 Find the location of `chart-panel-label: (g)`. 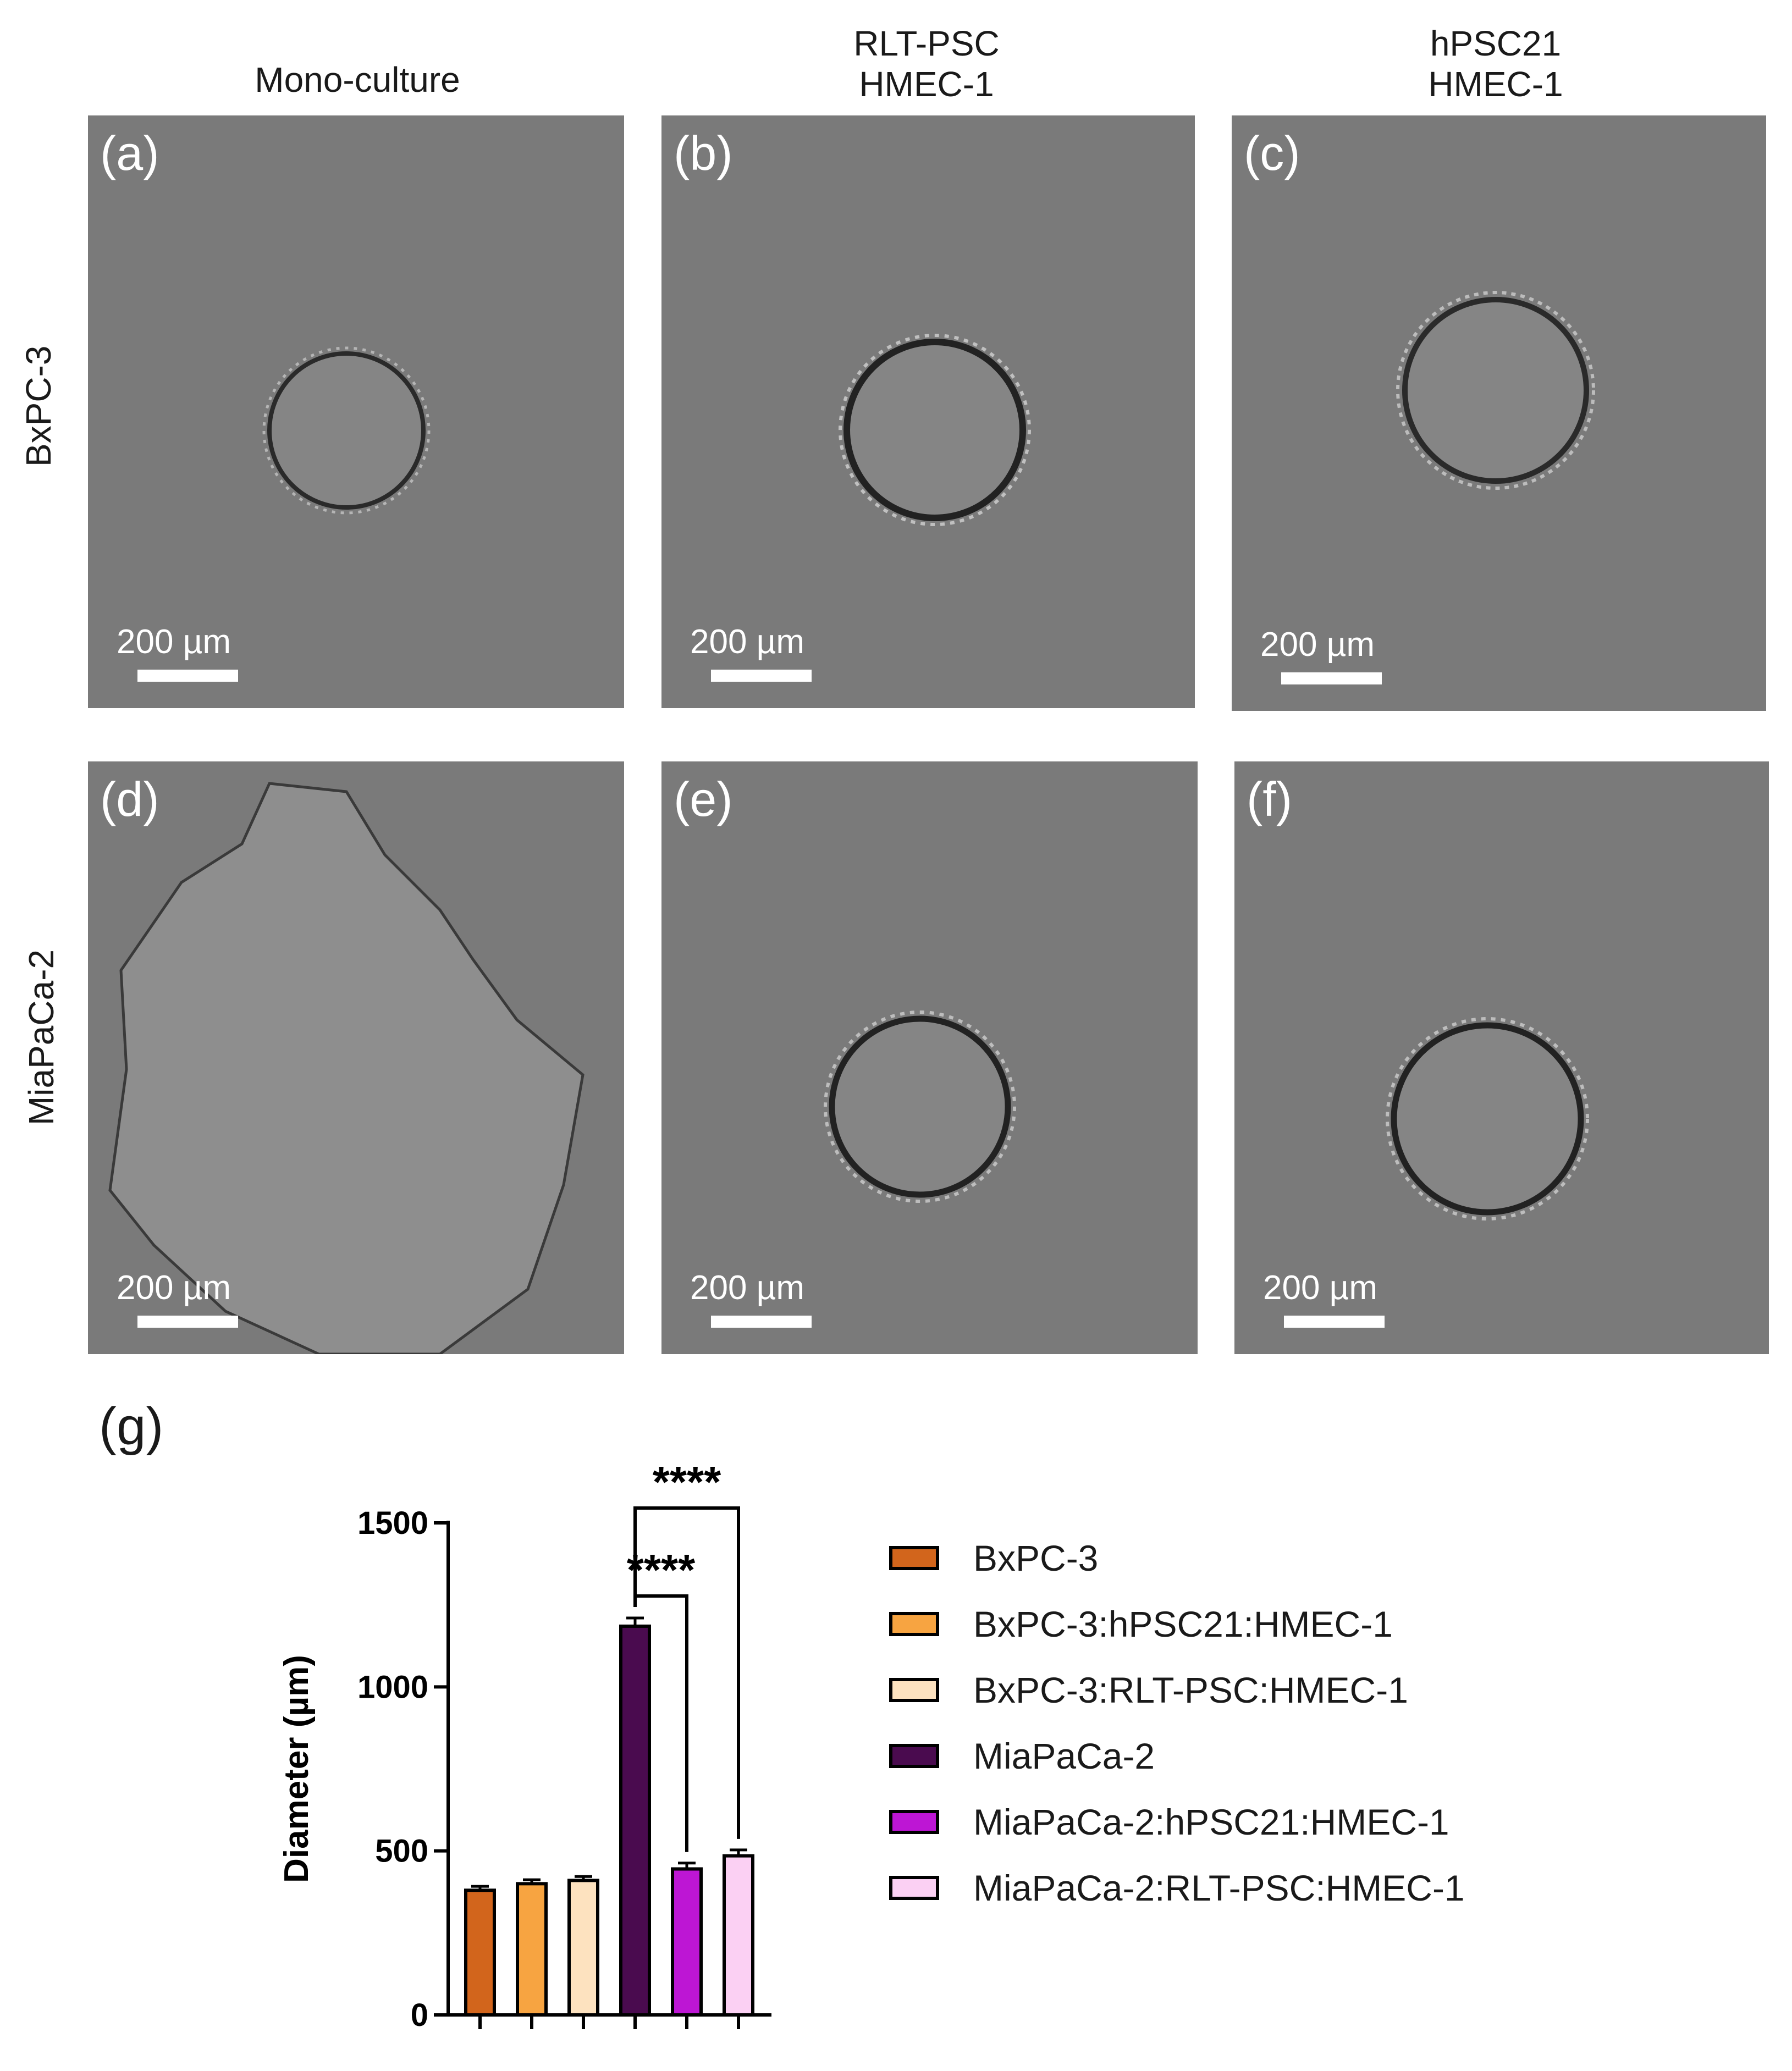

chart-panel-label: (g) is located at coordinates (131, 1426).